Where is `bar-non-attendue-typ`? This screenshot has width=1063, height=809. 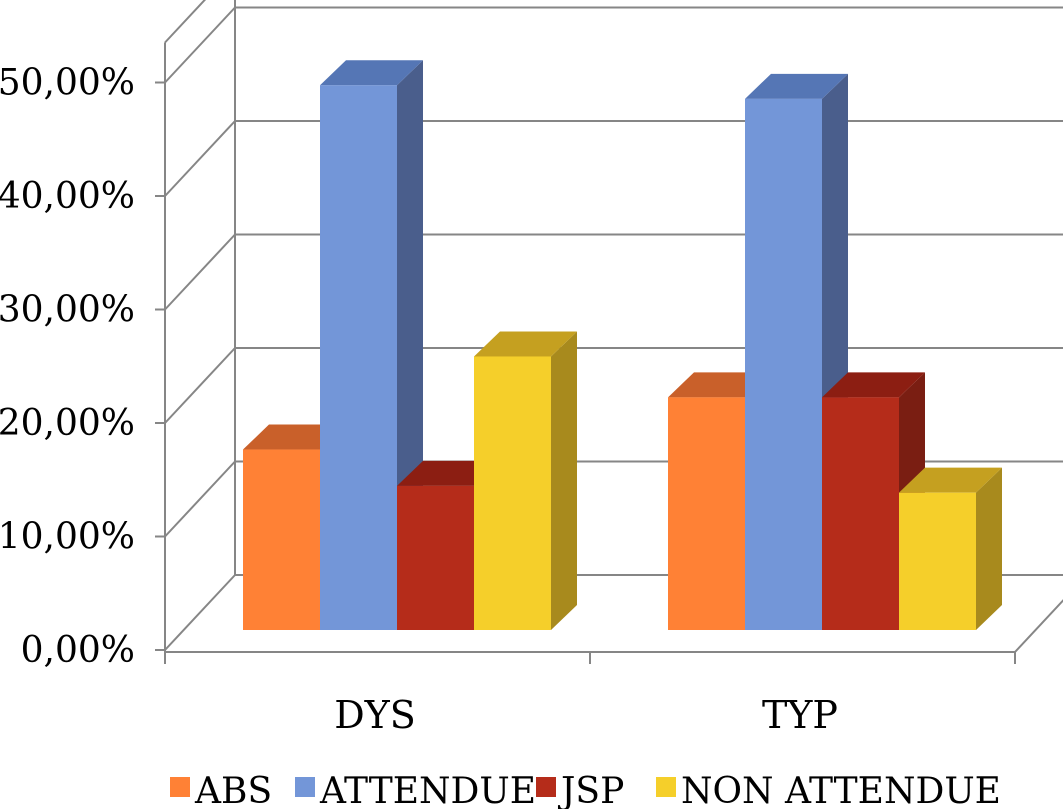
bar-non-attendue-typ is located at coordinates (950, 548).